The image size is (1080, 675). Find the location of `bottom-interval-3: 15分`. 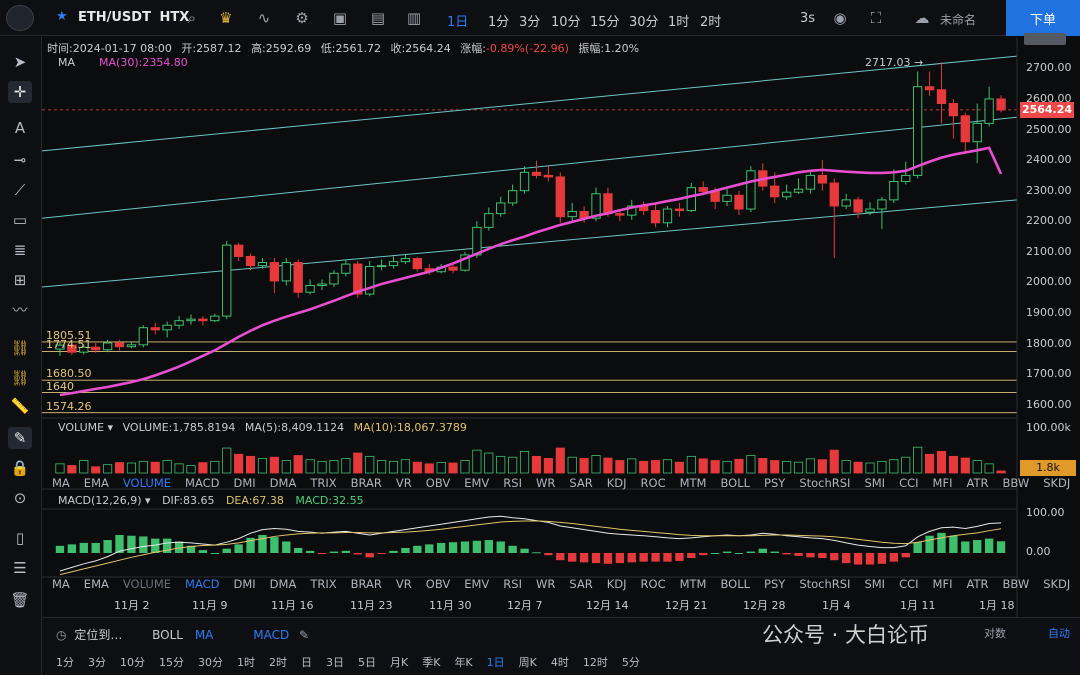

bottom-interval-3: 15分 is located at coordinates (171, 662).